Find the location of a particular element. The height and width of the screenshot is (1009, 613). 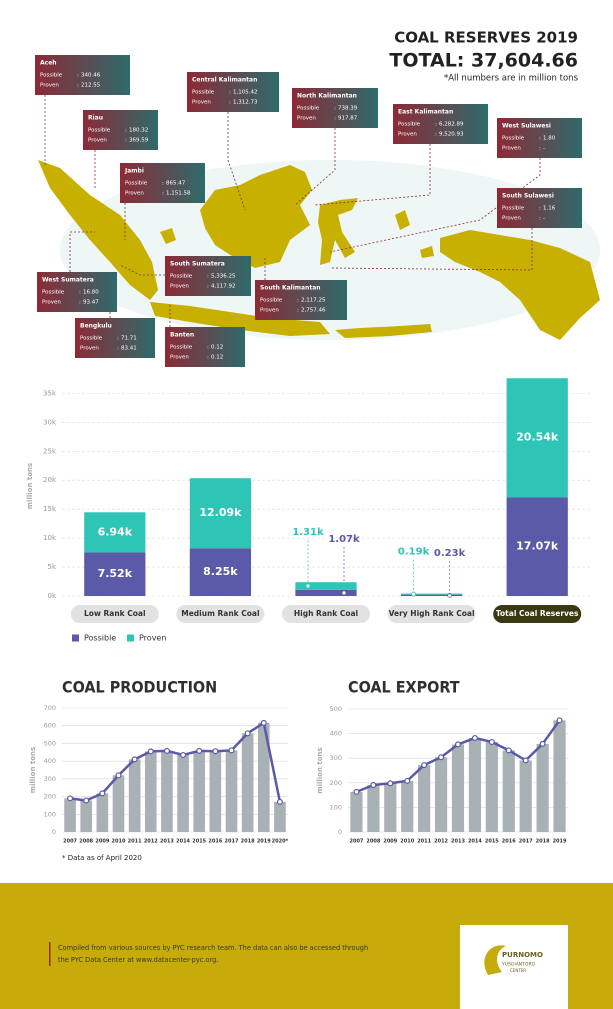

row-value: 738.39 is located at coordinates (348, 109).